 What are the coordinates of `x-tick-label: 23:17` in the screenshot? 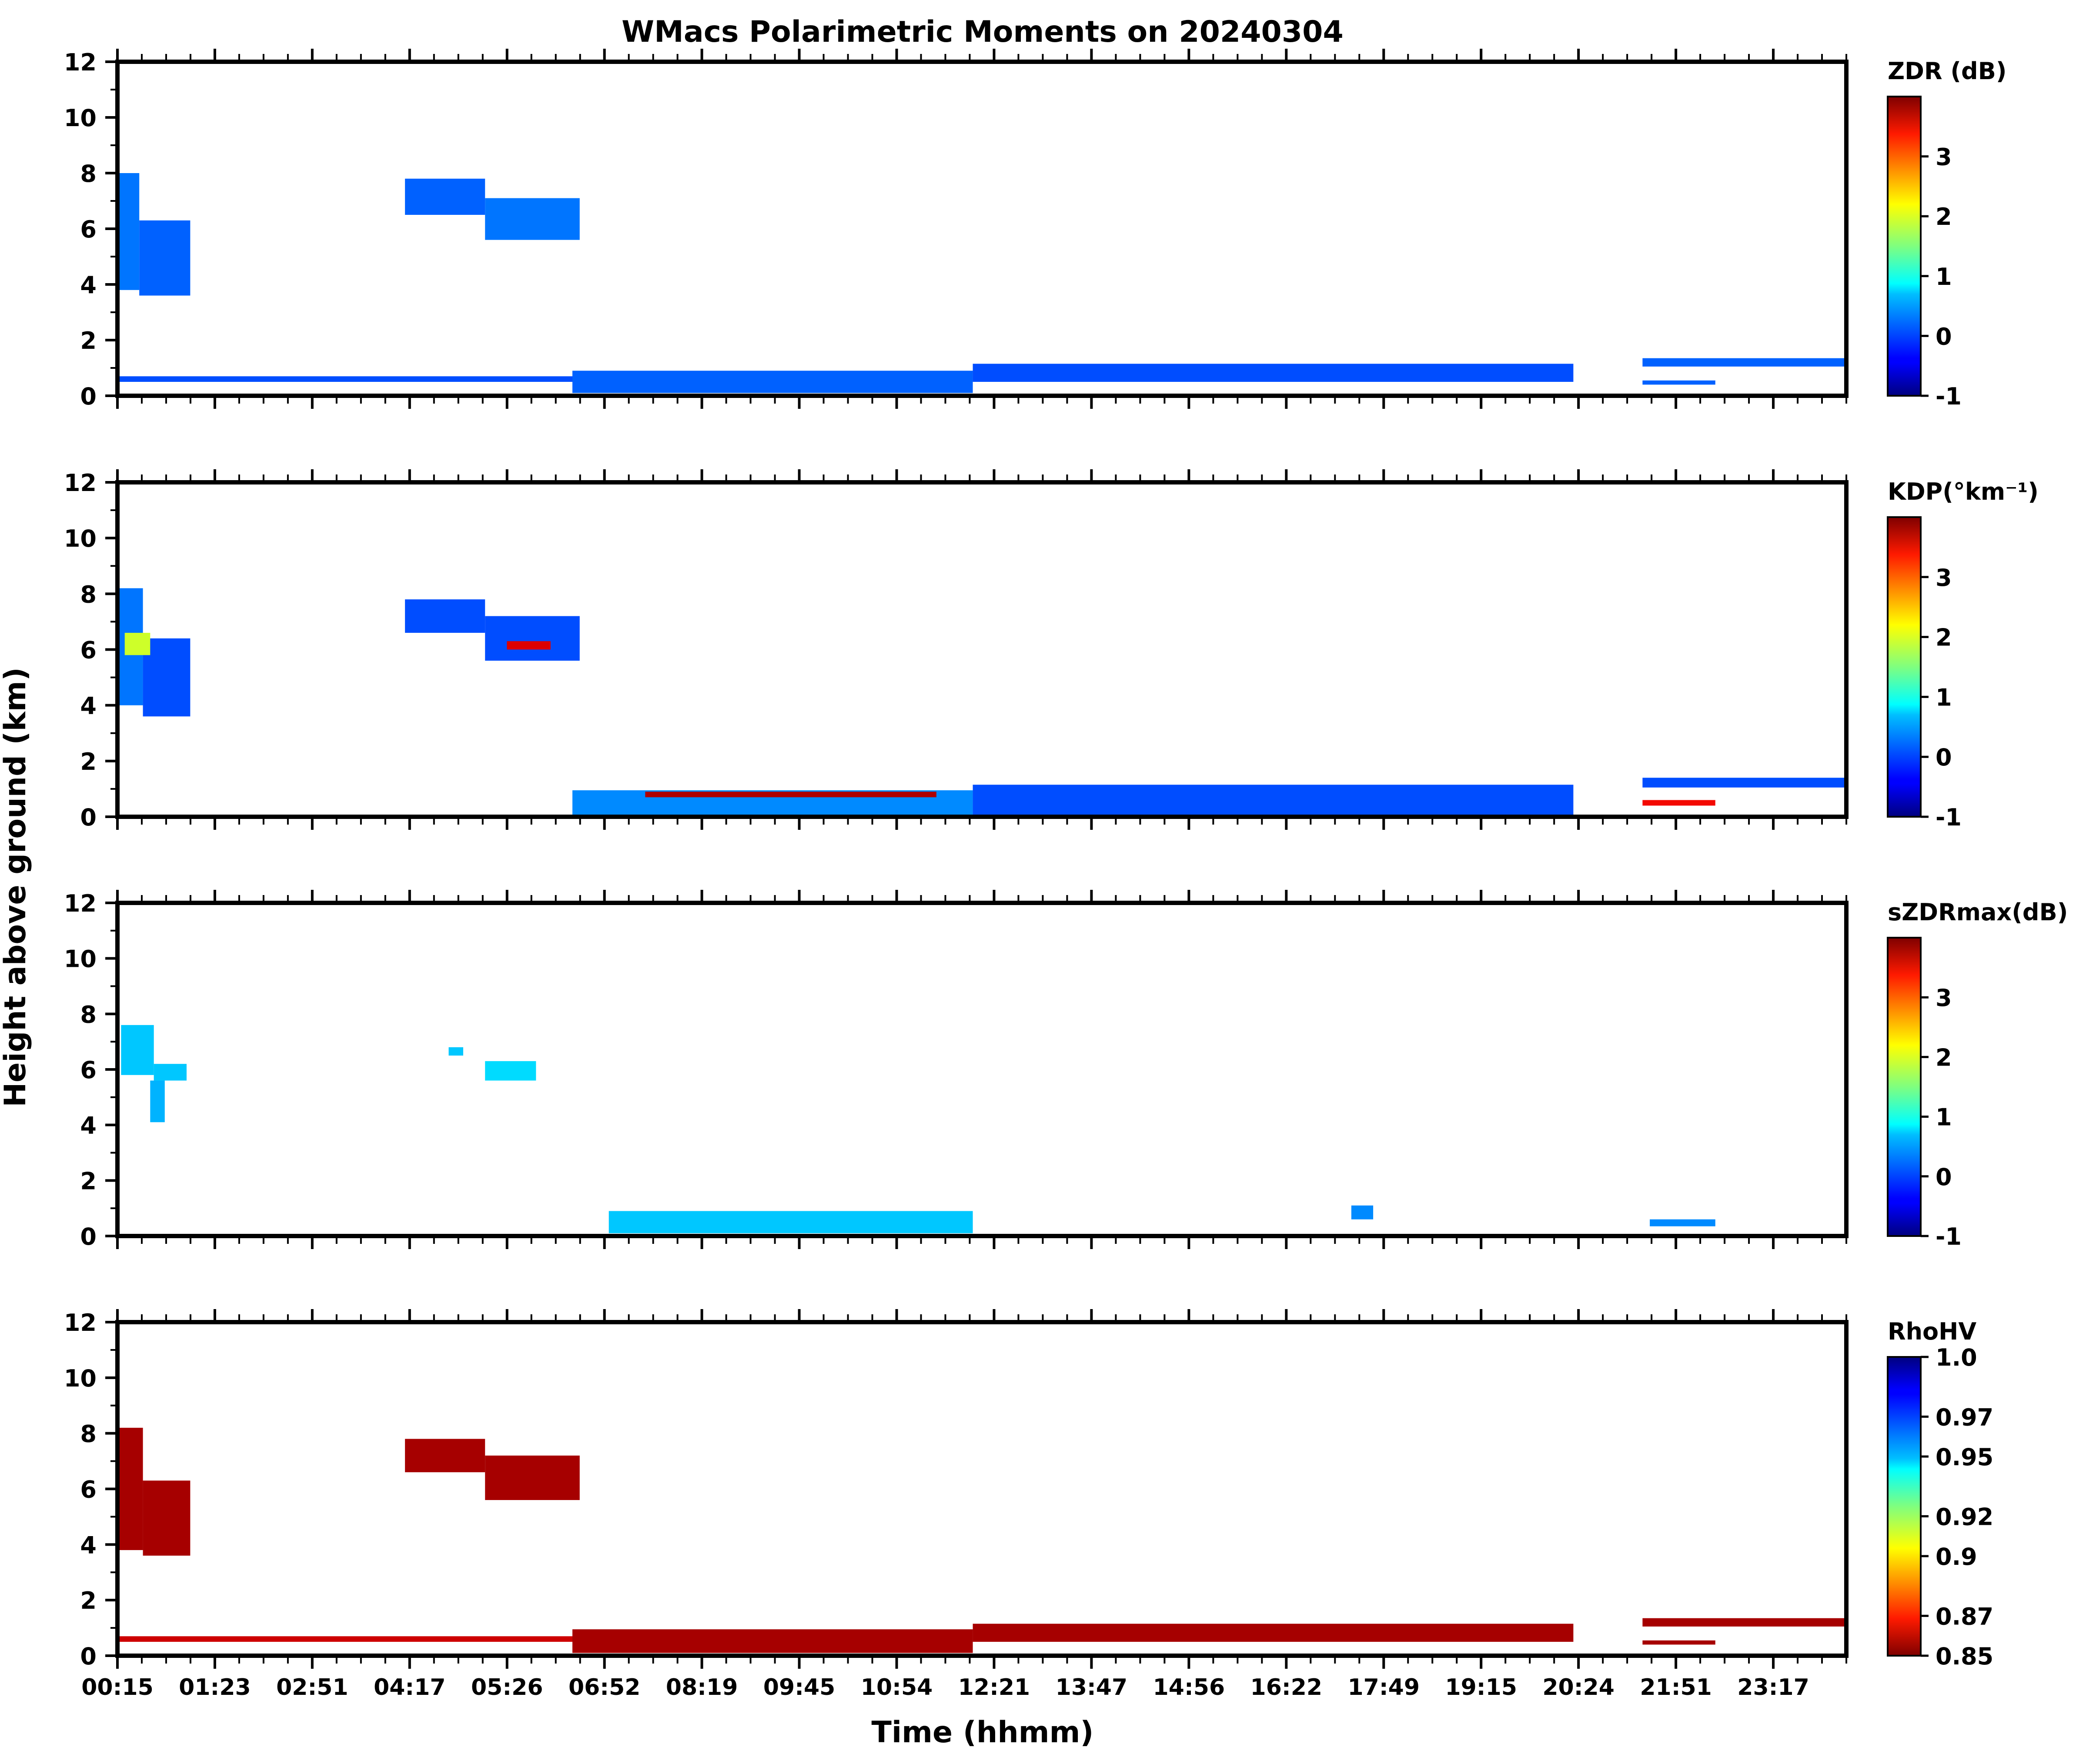 It's located at (1773, 1687).